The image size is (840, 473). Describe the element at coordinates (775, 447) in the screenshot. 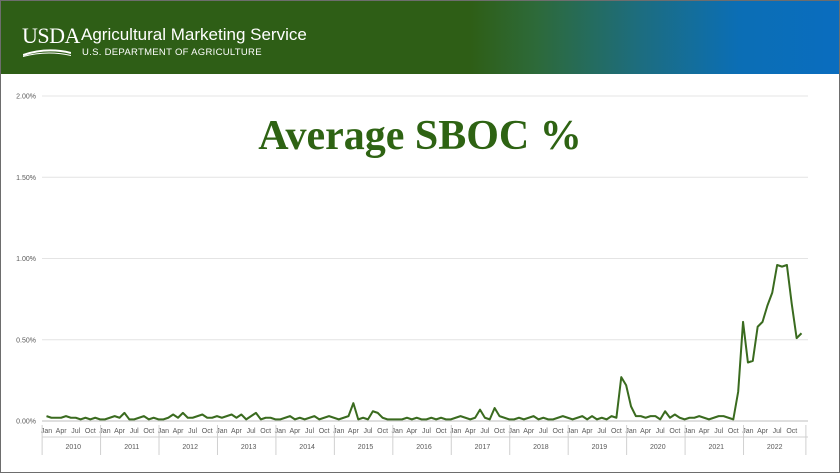

I see `year-label: 2022` at that location.